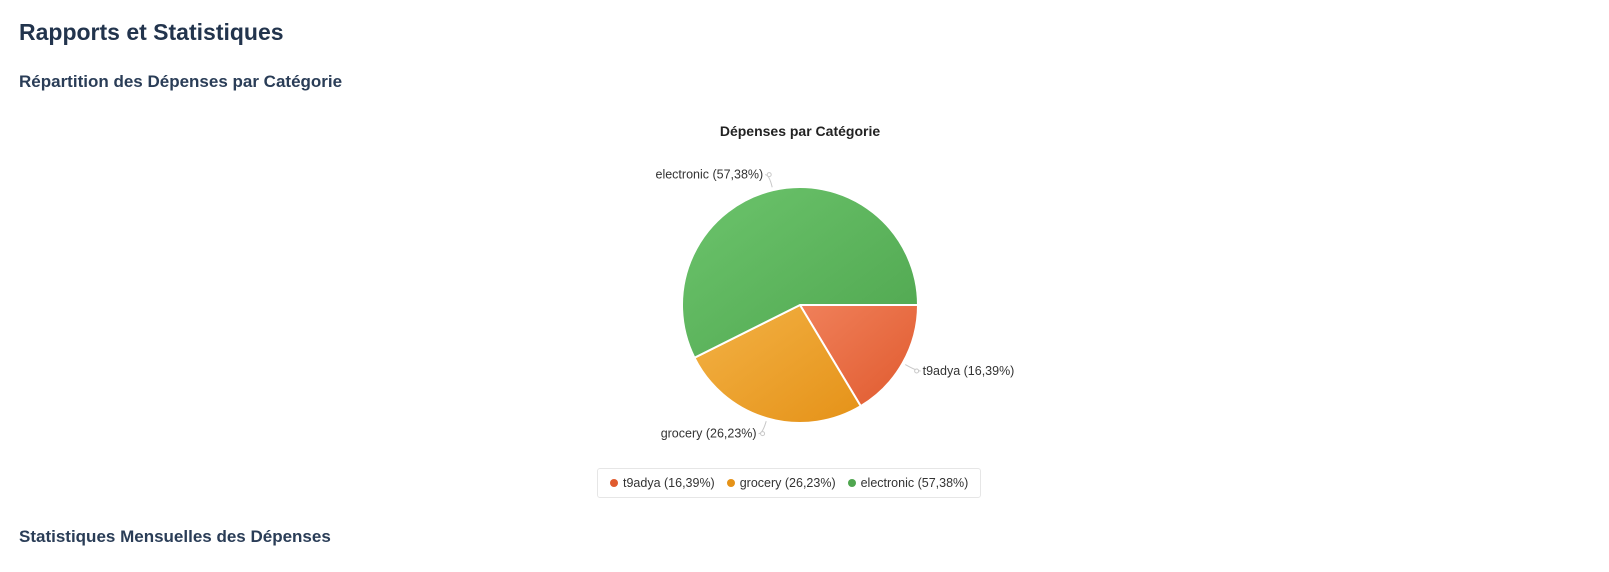 The image size is (1609, 572). Describe the element at coordinates (614, 483) in the screenshot. I see `legend-dot-t9adya` at that location.